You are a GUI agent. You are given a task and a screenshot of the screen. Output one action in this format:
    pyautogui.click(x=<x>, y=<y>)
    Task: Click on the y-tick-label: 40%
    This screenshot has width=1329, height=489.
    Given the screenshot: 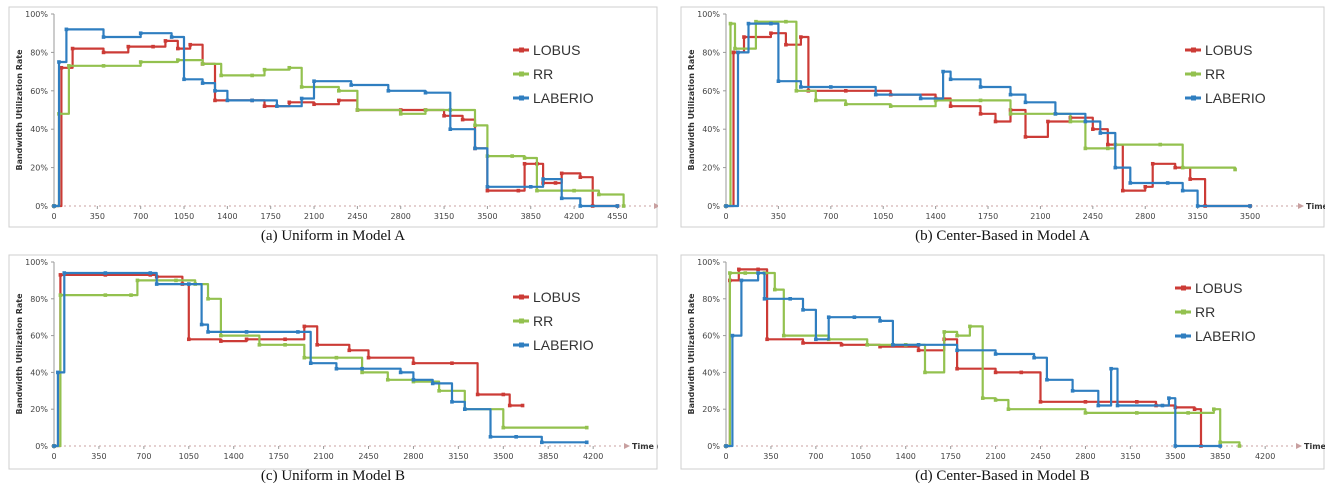 What is the action you would take?
    pyautogui.click(x=39, y=129)
    